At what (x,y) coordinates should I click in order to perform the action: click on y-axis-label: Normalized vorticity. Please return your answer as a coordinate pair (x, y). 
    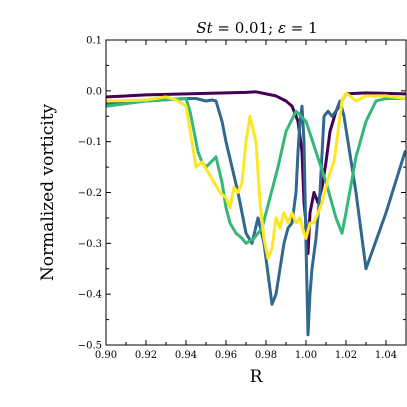
    Looking at the image, I should click on (48, 192).